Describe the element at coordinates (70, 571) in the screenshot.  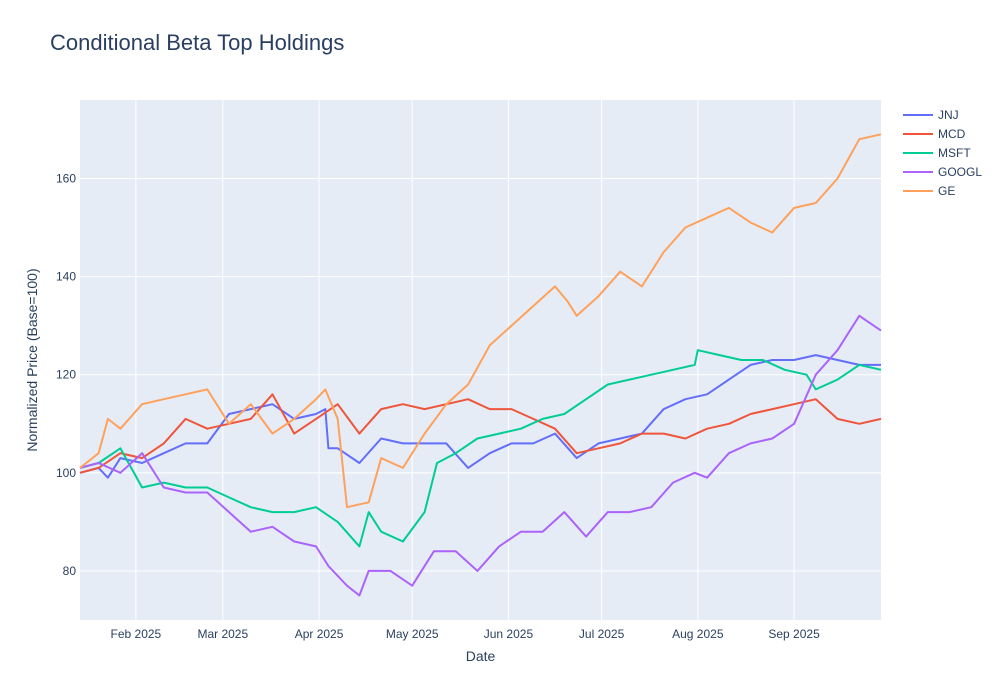
I see `y-tick-label: 80` at that location.